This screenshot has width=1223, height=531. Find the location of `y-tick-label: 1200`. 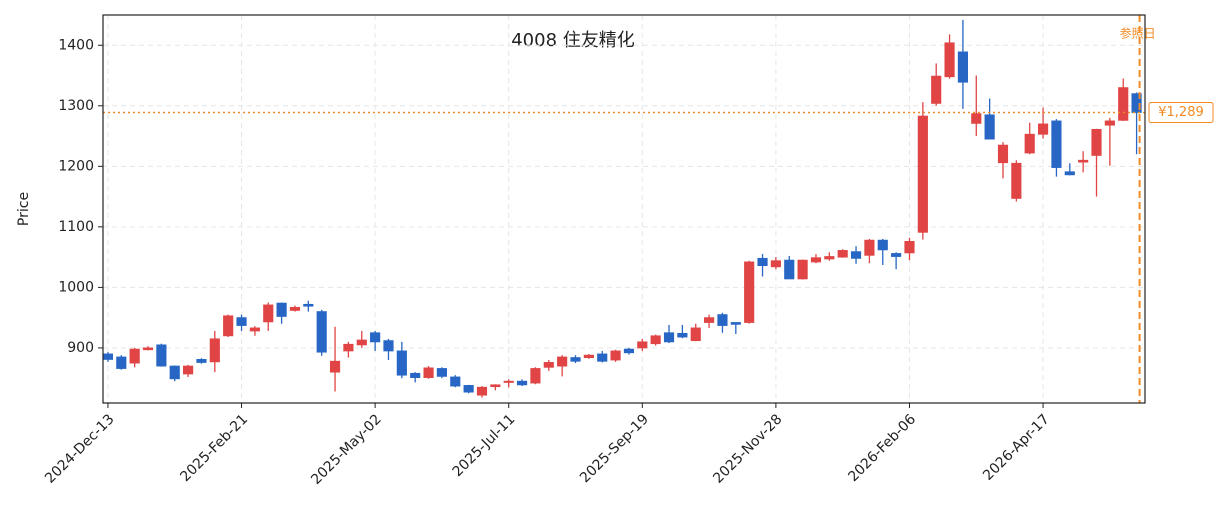

y-tick-label: 1200 is located at coordinates (76, 166).